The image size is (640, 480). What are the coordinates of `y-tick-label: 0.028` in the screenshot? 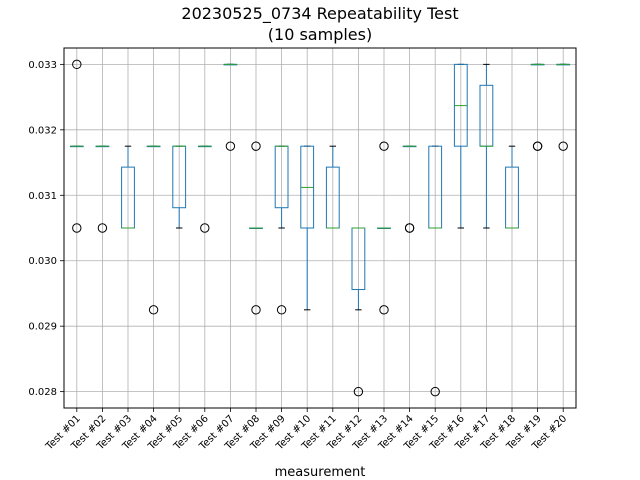 It's located at (42, 392).